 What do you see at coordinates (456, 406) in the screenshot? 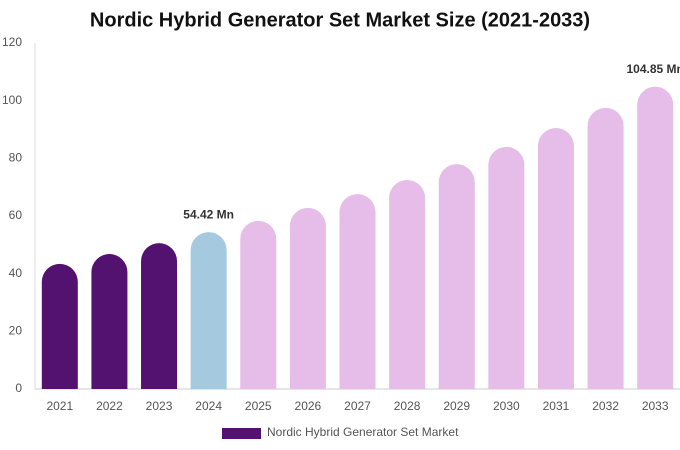
I see `x-tick-label: 2029` at bounding box center [456, 406].